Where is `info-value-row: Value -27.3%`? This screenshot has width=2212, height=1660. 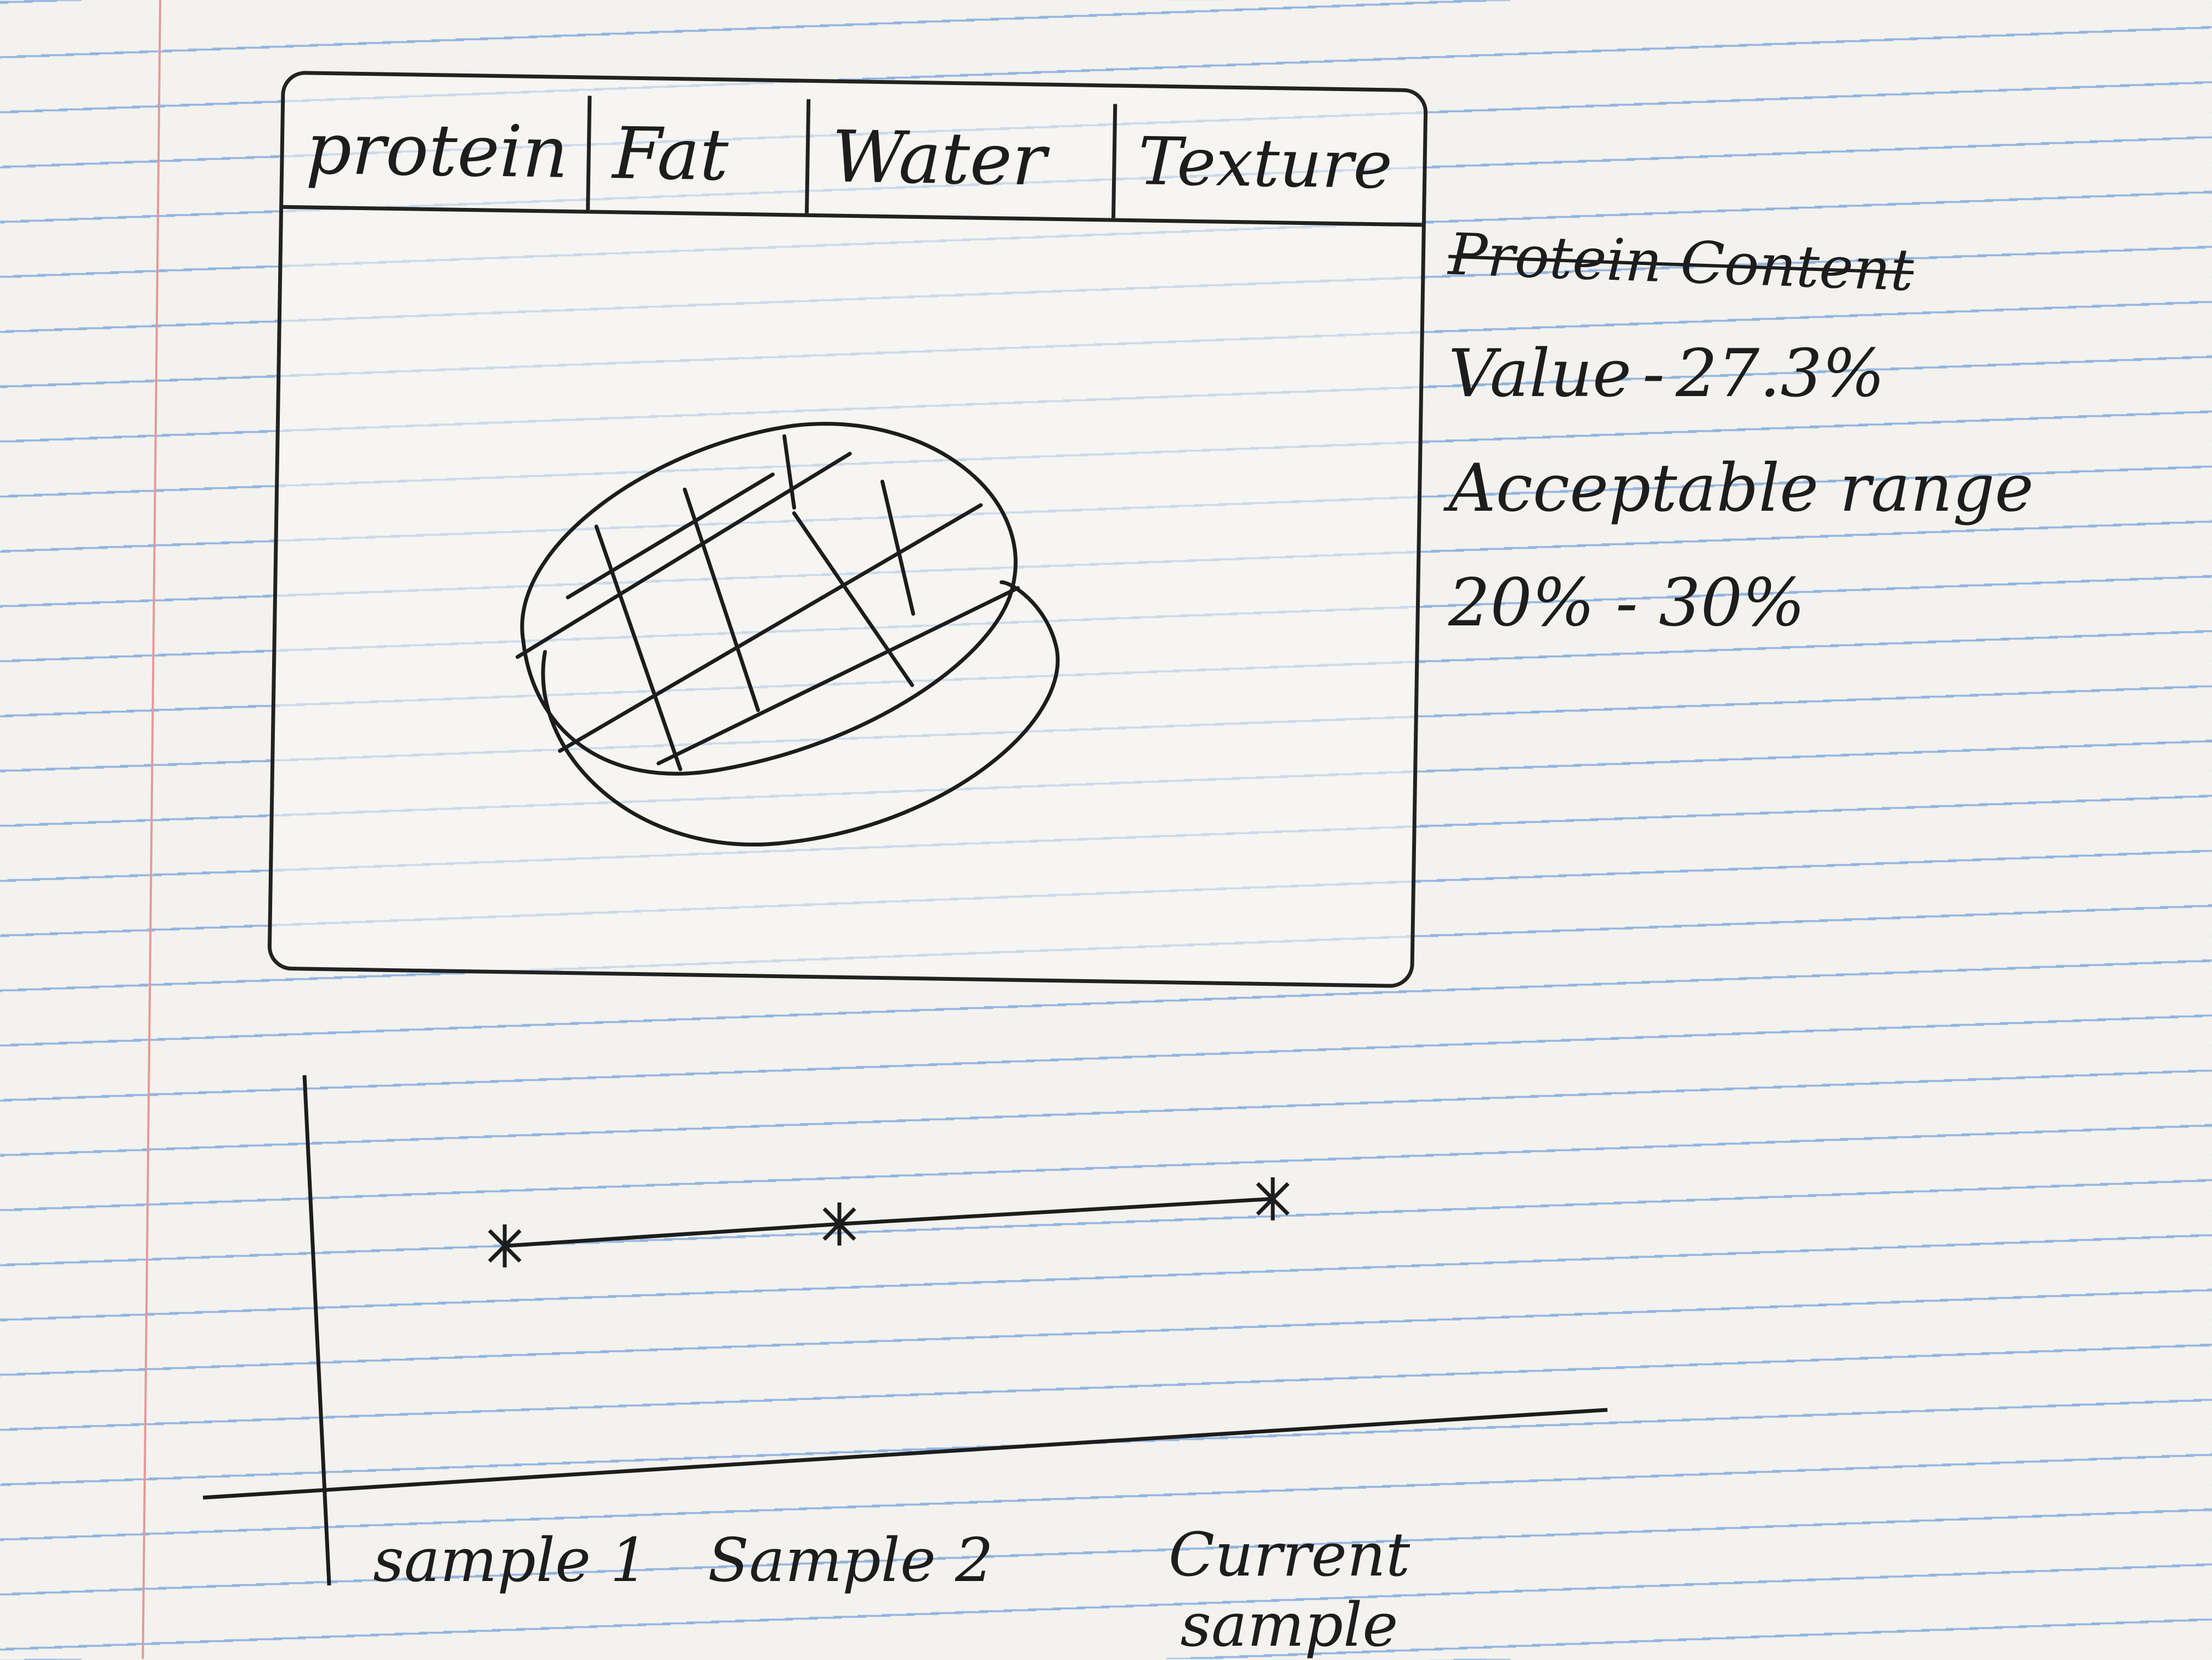
info-value-row: Value -27.3% is located at coordinates (1723, 374).